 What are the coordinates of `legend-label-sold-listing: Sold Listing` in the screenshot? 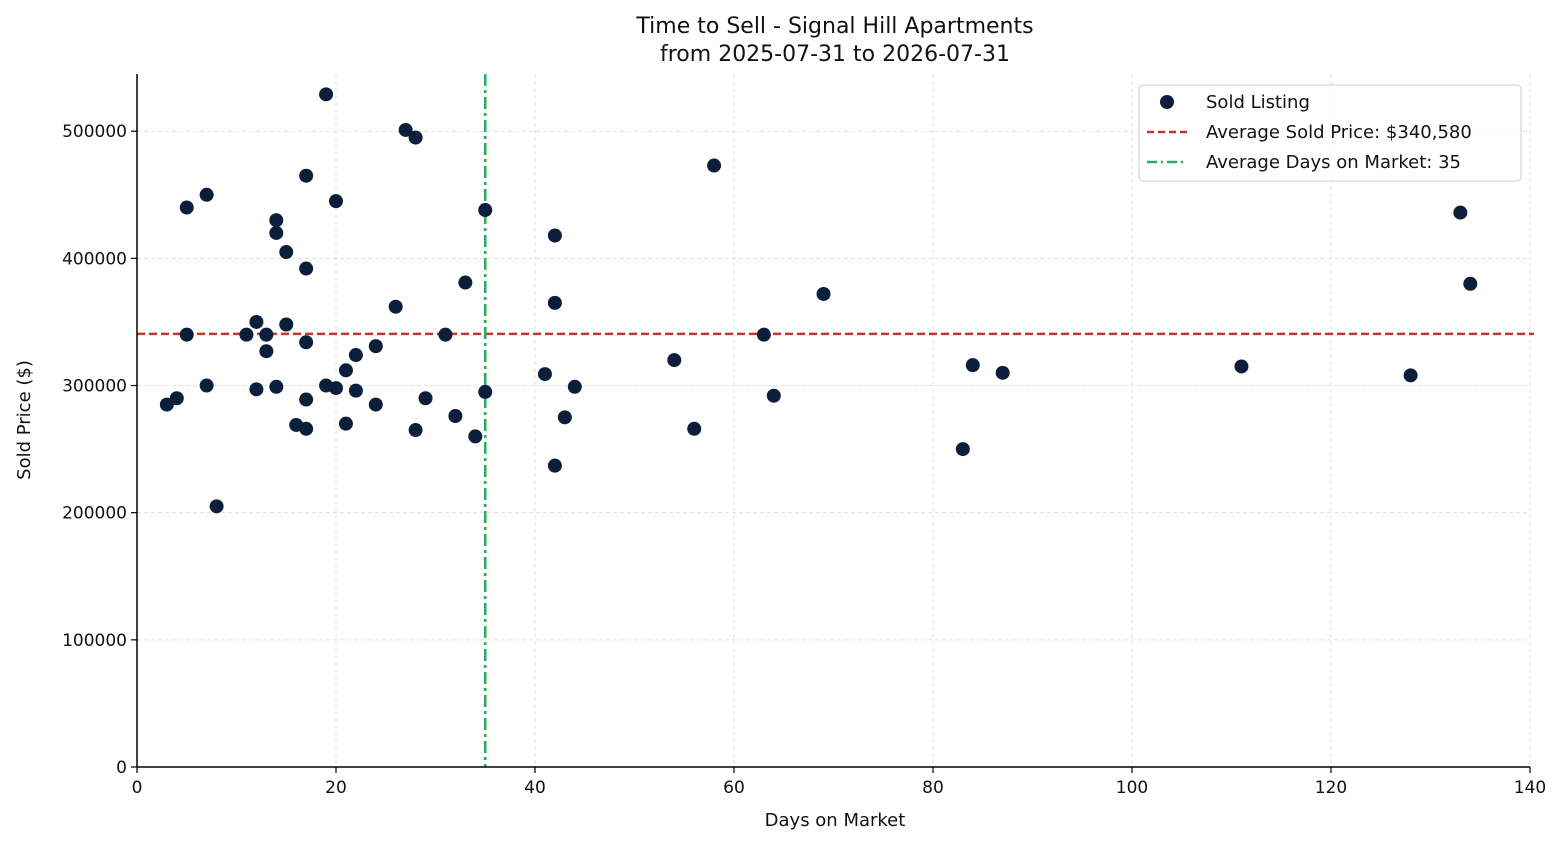 It's located at (1258, 102).